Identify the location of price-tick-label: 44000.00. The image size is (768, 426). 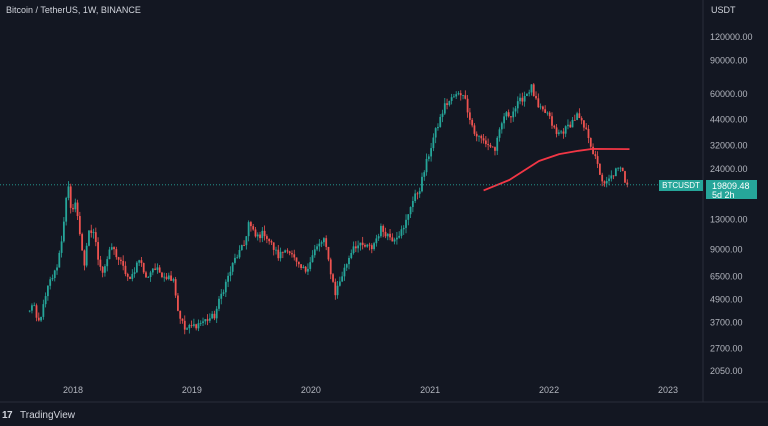
(729, 119).